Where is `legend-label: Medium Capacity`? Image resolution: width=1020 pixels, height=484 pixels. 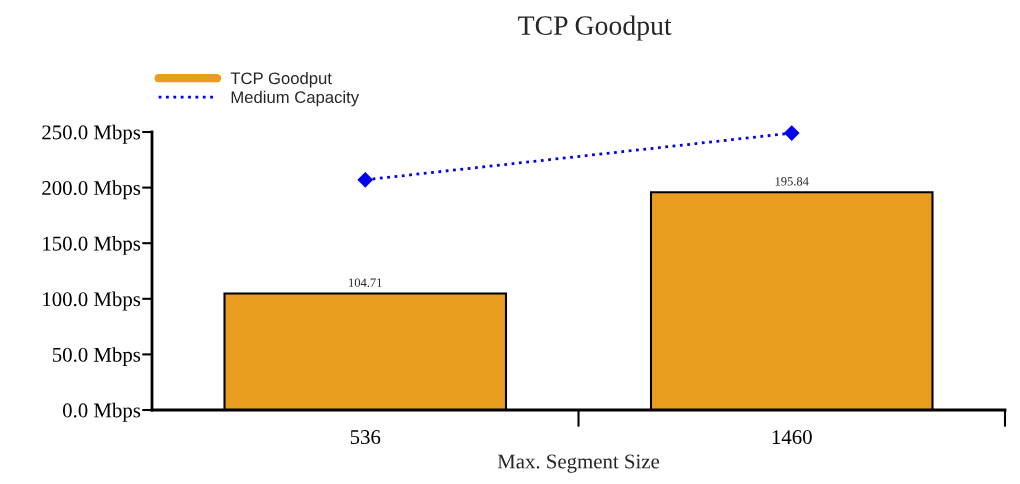 legend-label: Medium Capacity is located at coordinates (295, 98).